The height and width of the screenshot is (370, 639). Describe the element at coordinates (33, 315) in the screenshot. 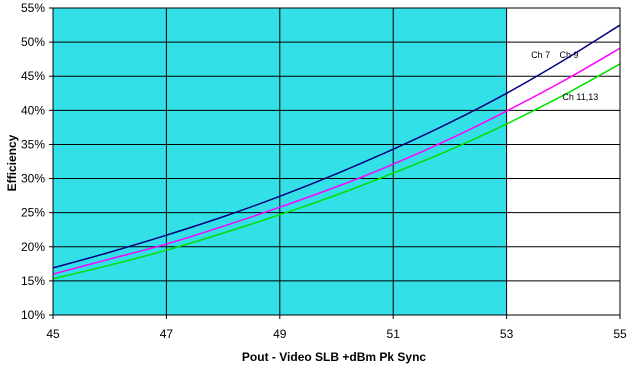

I see `y-tick-label: 10%` at that location.